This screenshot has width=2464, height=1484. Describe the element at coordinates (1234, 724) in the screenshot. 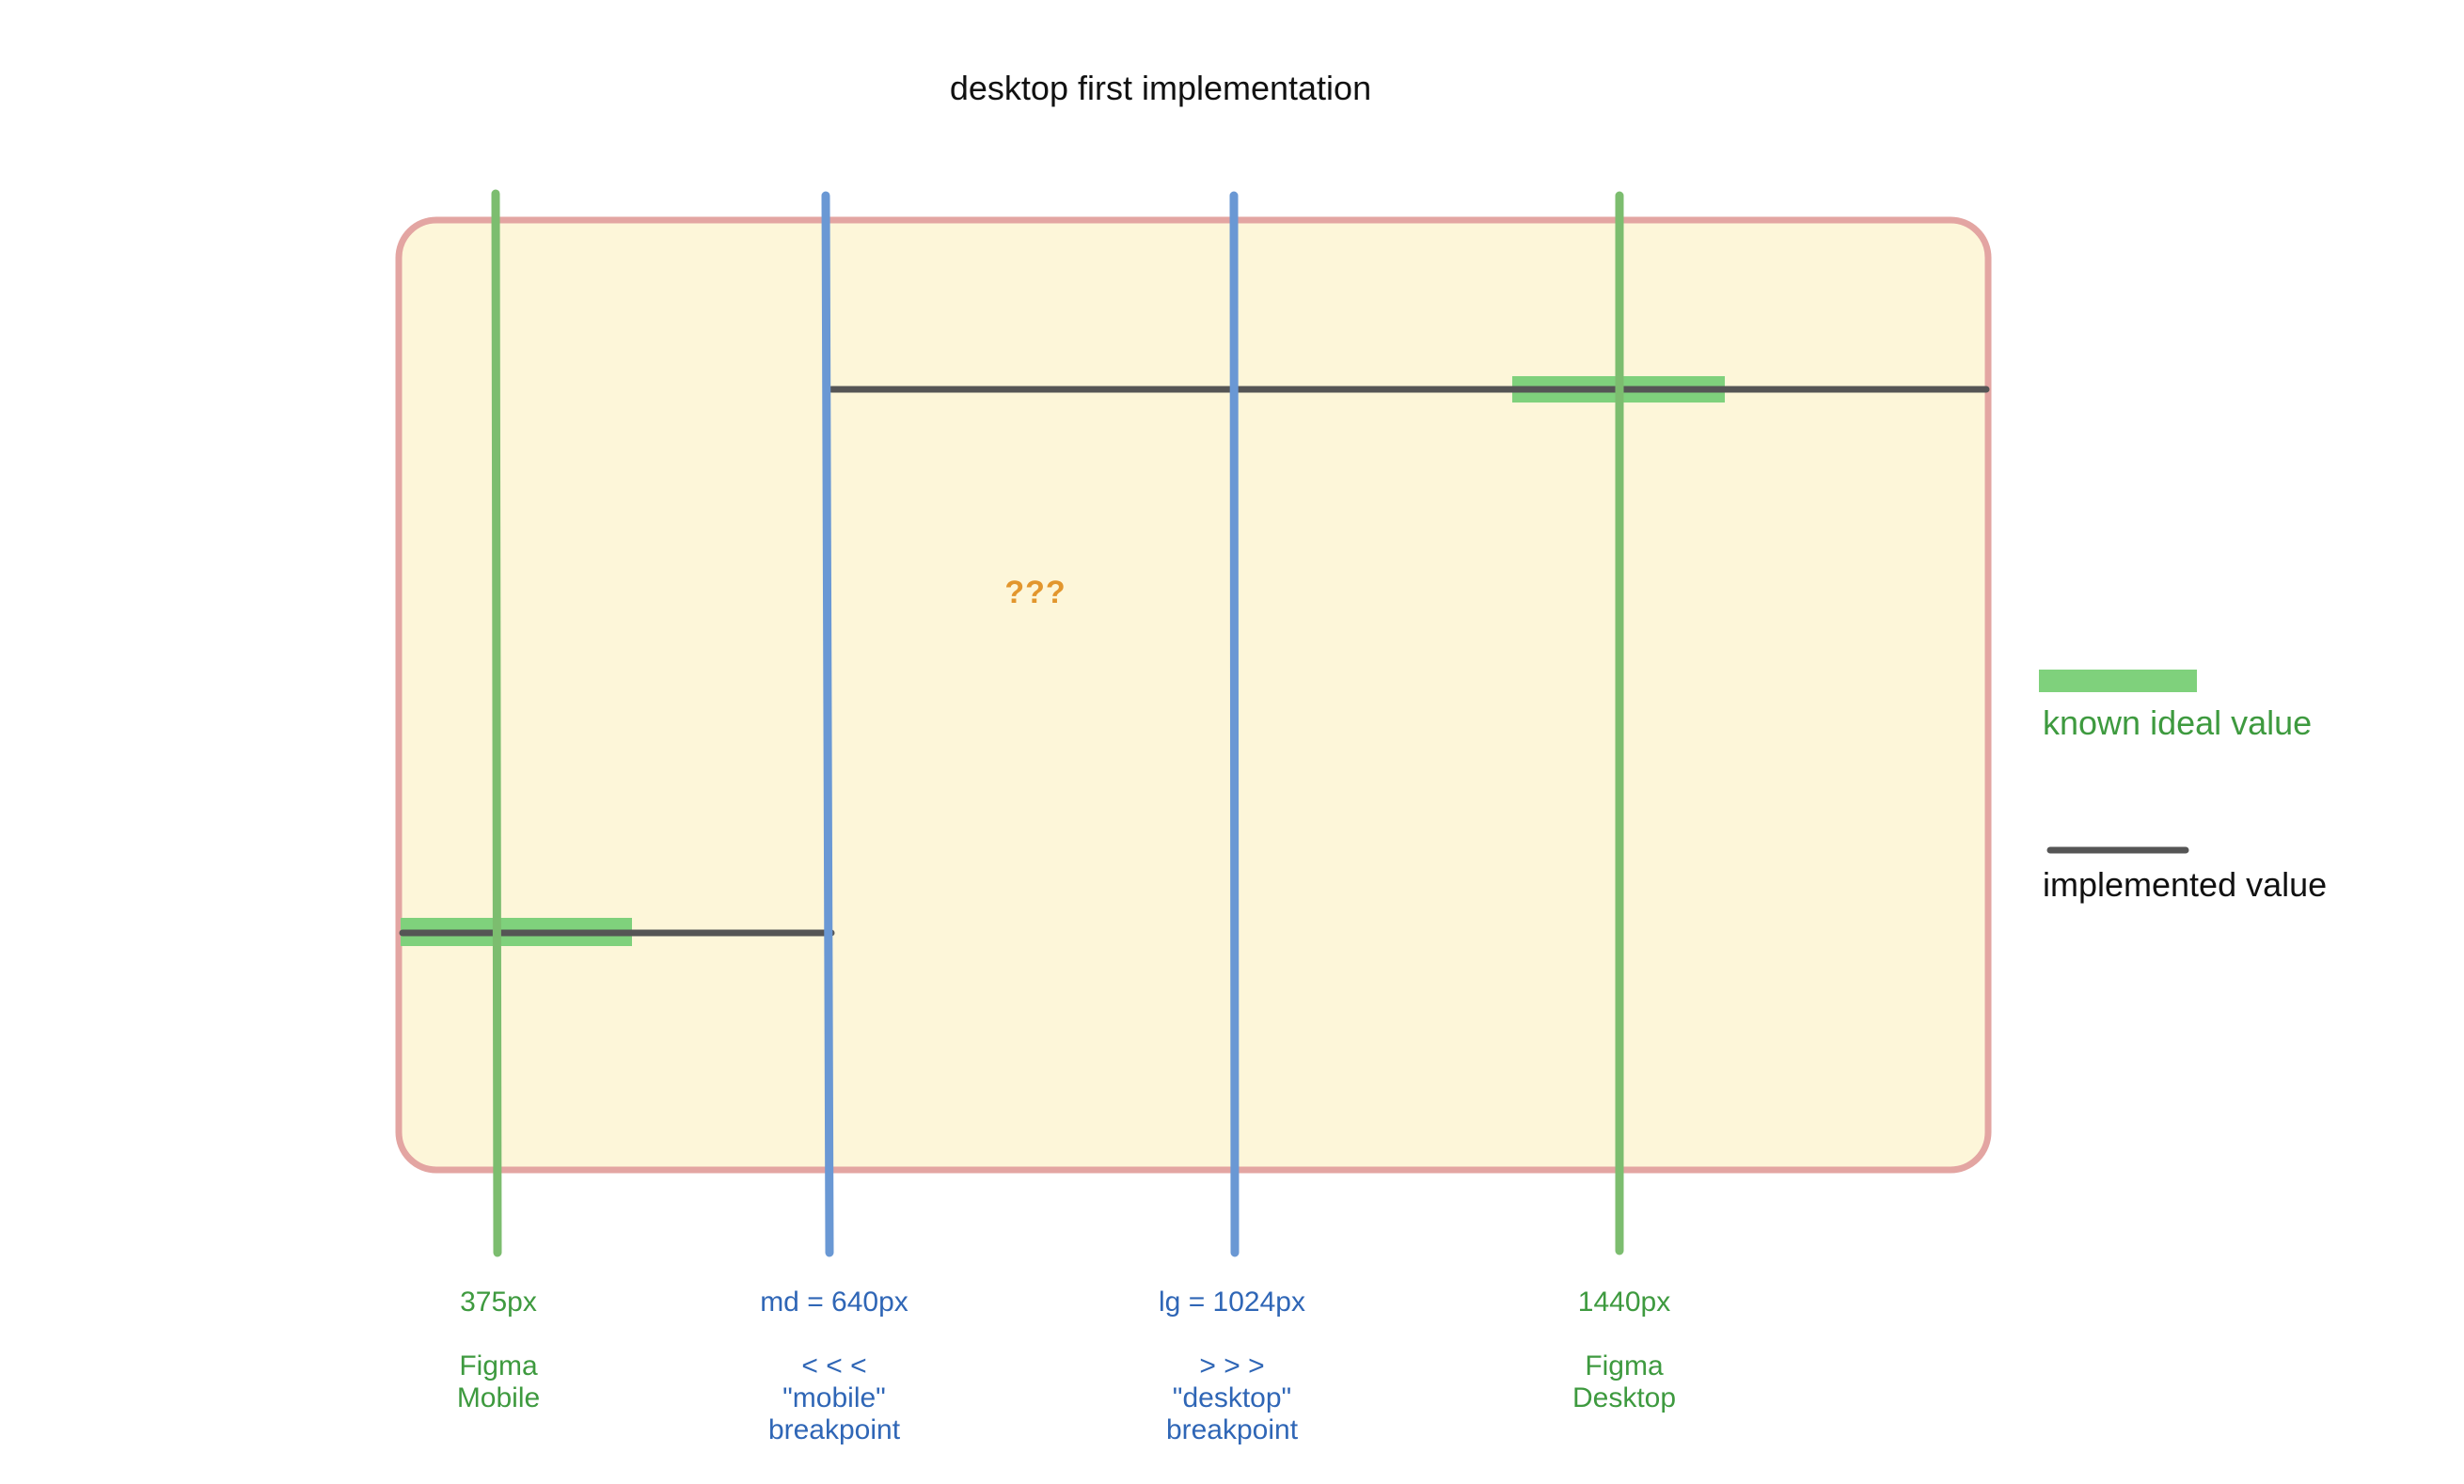

I see `lg-breakpoint-line` at that location.